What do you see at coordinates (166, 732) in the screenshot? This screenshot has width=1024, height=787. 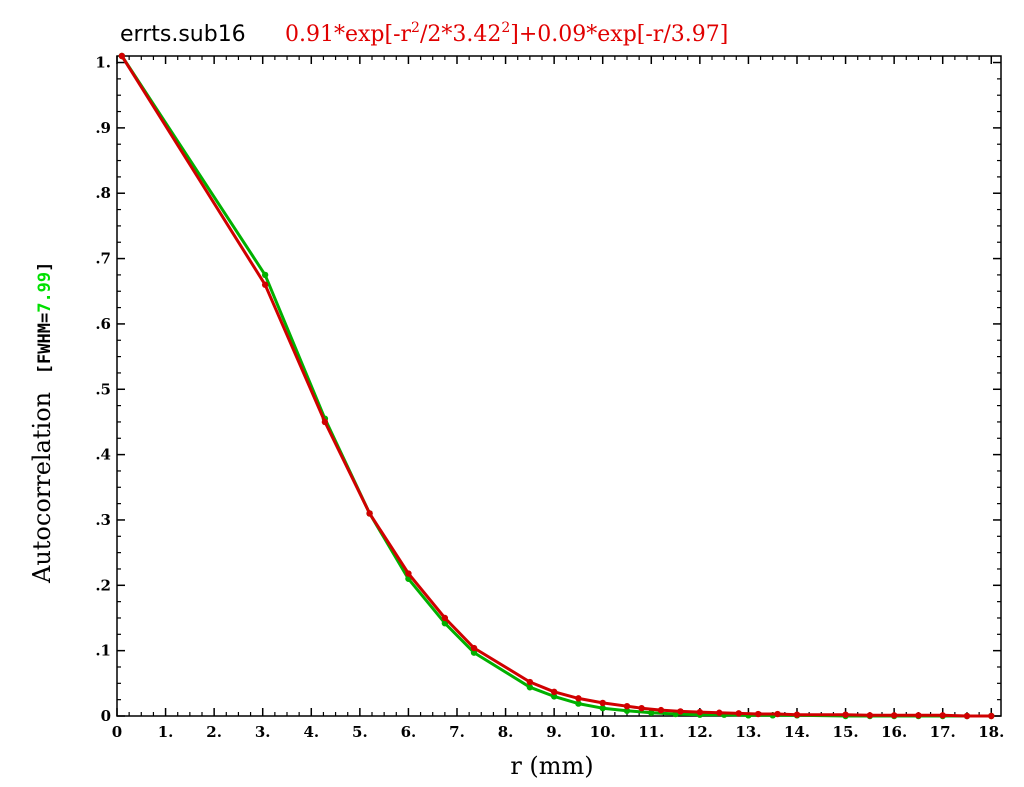 I see `x-tick-label: 1.` at bounding box center [166, 732].